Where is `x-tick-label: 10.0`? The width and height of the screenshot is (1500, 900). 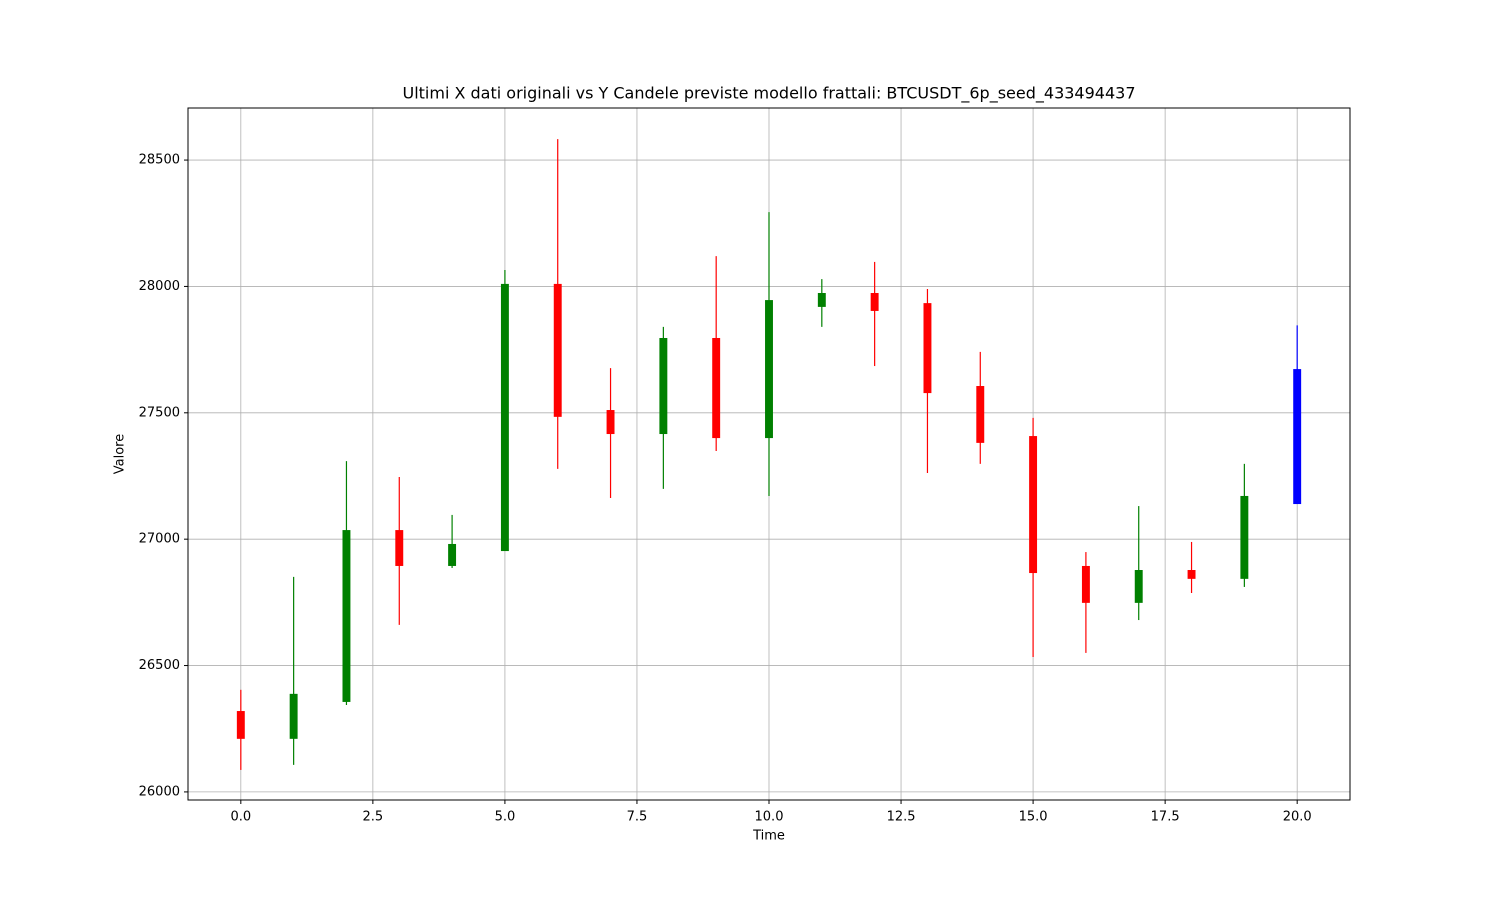 x-tick-label: 10.0 is located at coordinates (769, 817).